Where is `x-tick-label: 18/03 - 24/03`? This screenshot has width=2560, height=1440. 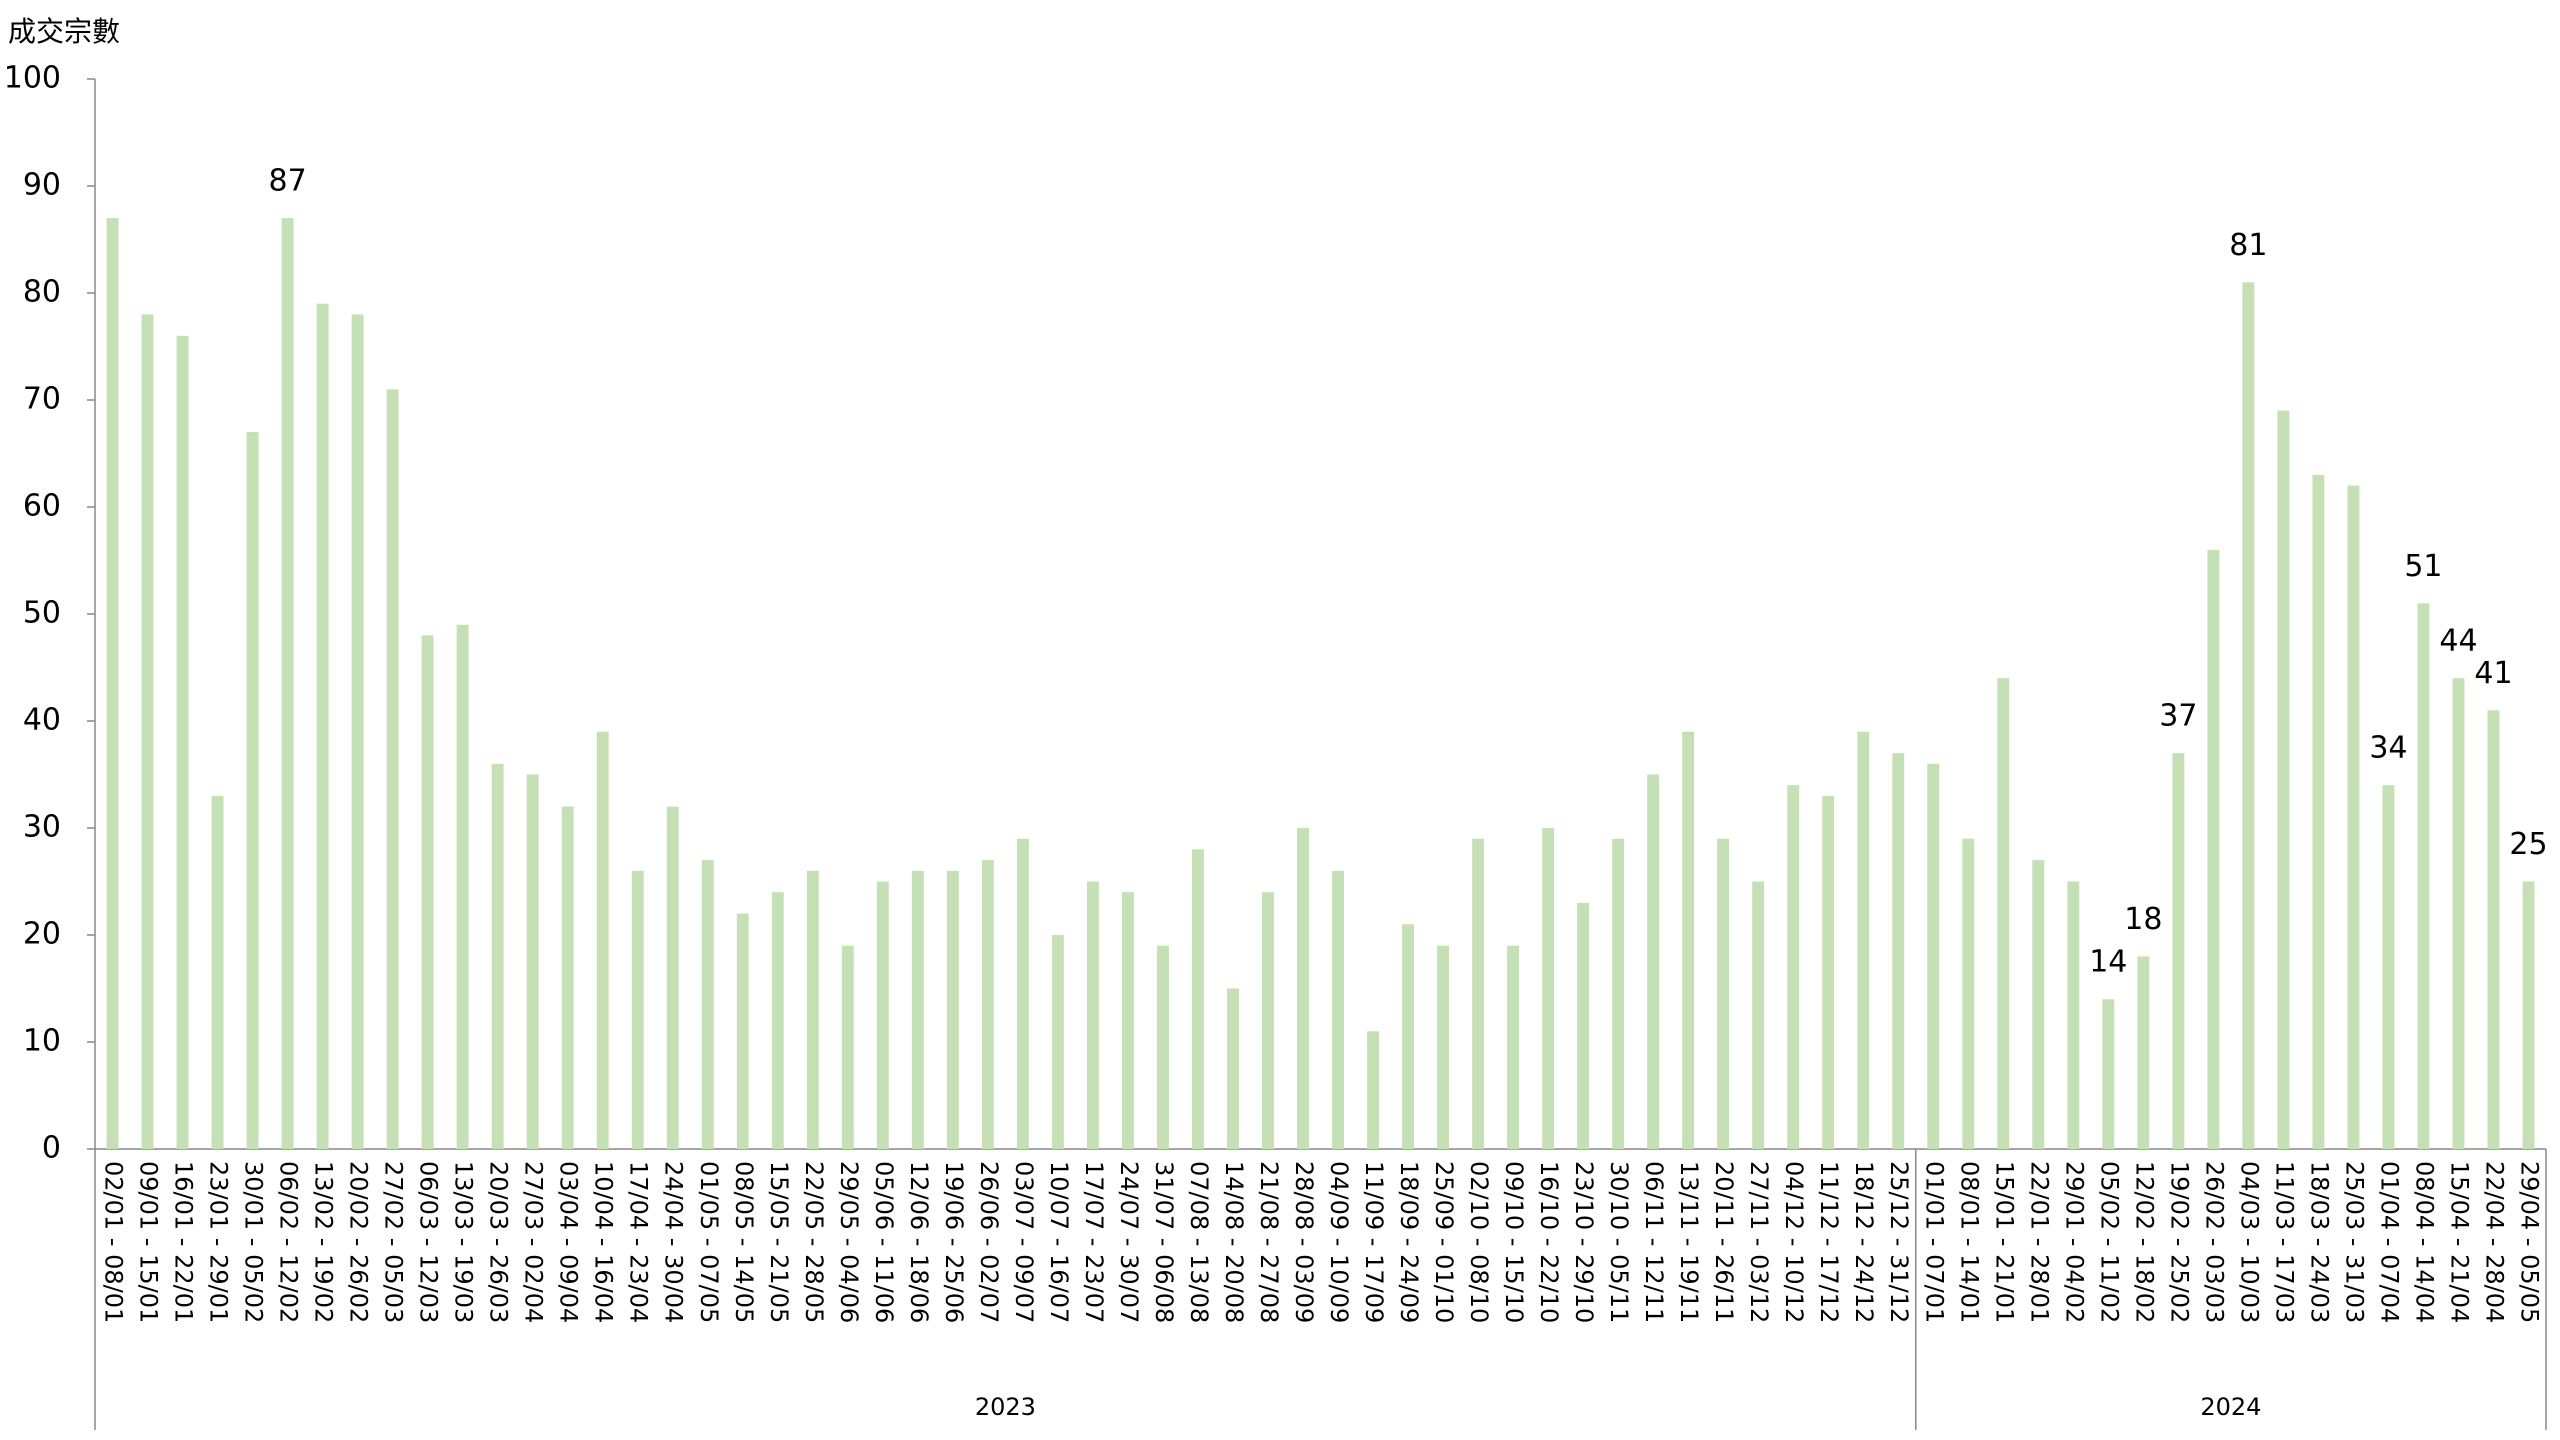 x-tick-label: 18/03 - 24/03 is located at coordinates (2319, 1242).